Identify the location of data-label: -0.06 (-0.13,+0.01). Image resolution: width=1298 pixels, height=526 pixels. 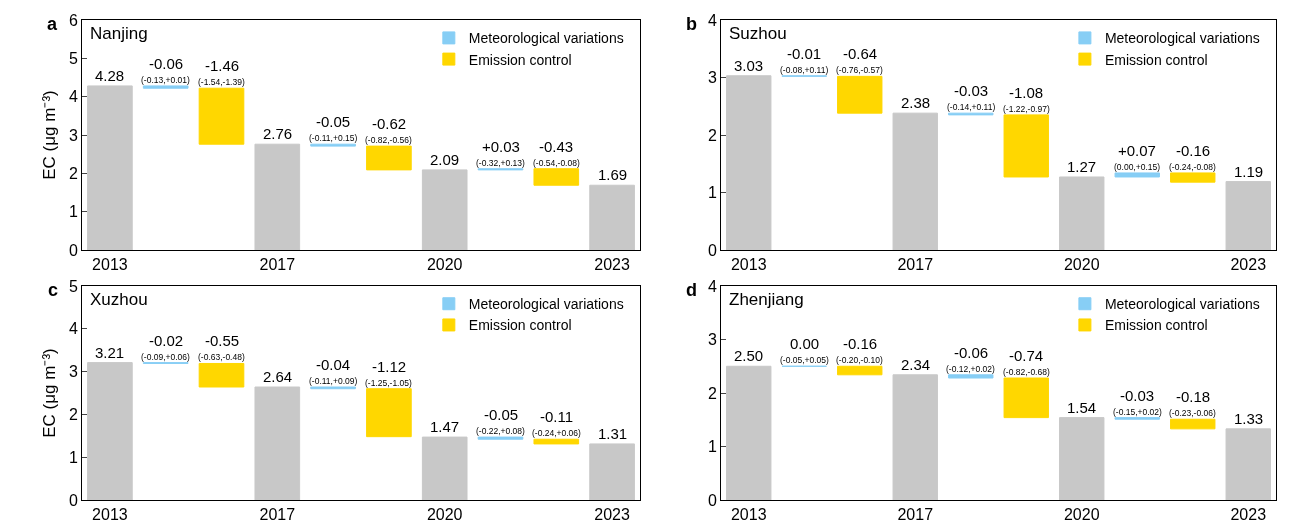
(166, 70).